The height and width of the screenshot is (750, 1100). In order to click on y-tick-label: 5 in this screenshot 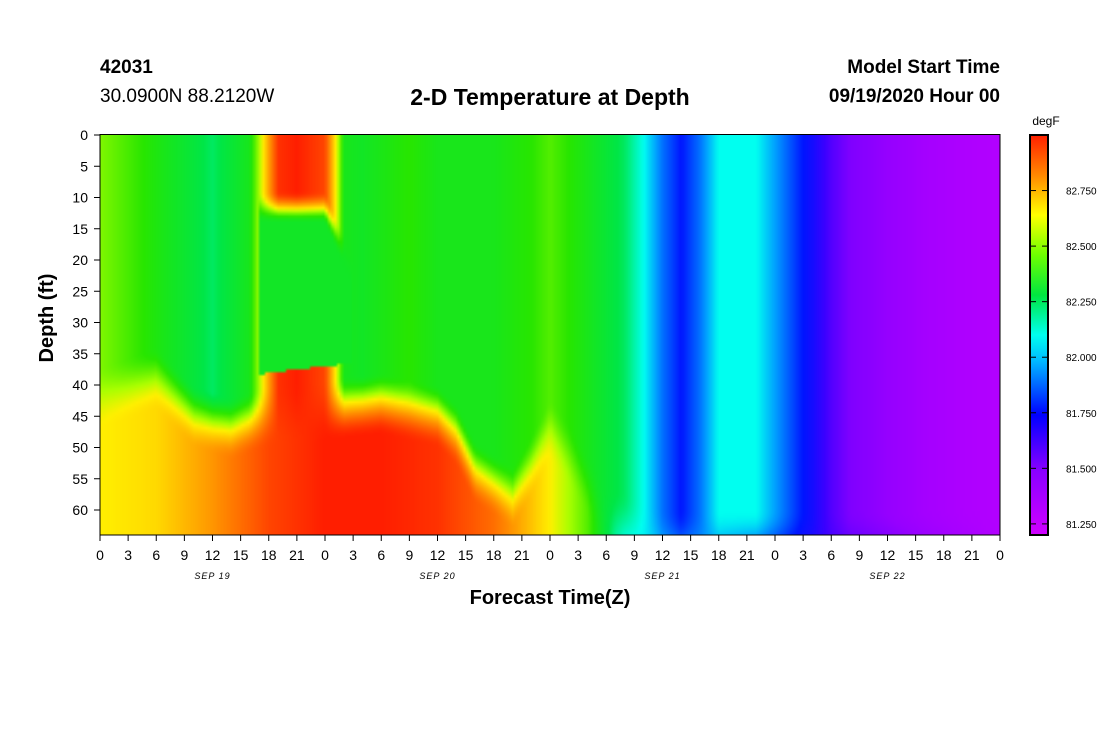, I will do `click(84, 166)`.